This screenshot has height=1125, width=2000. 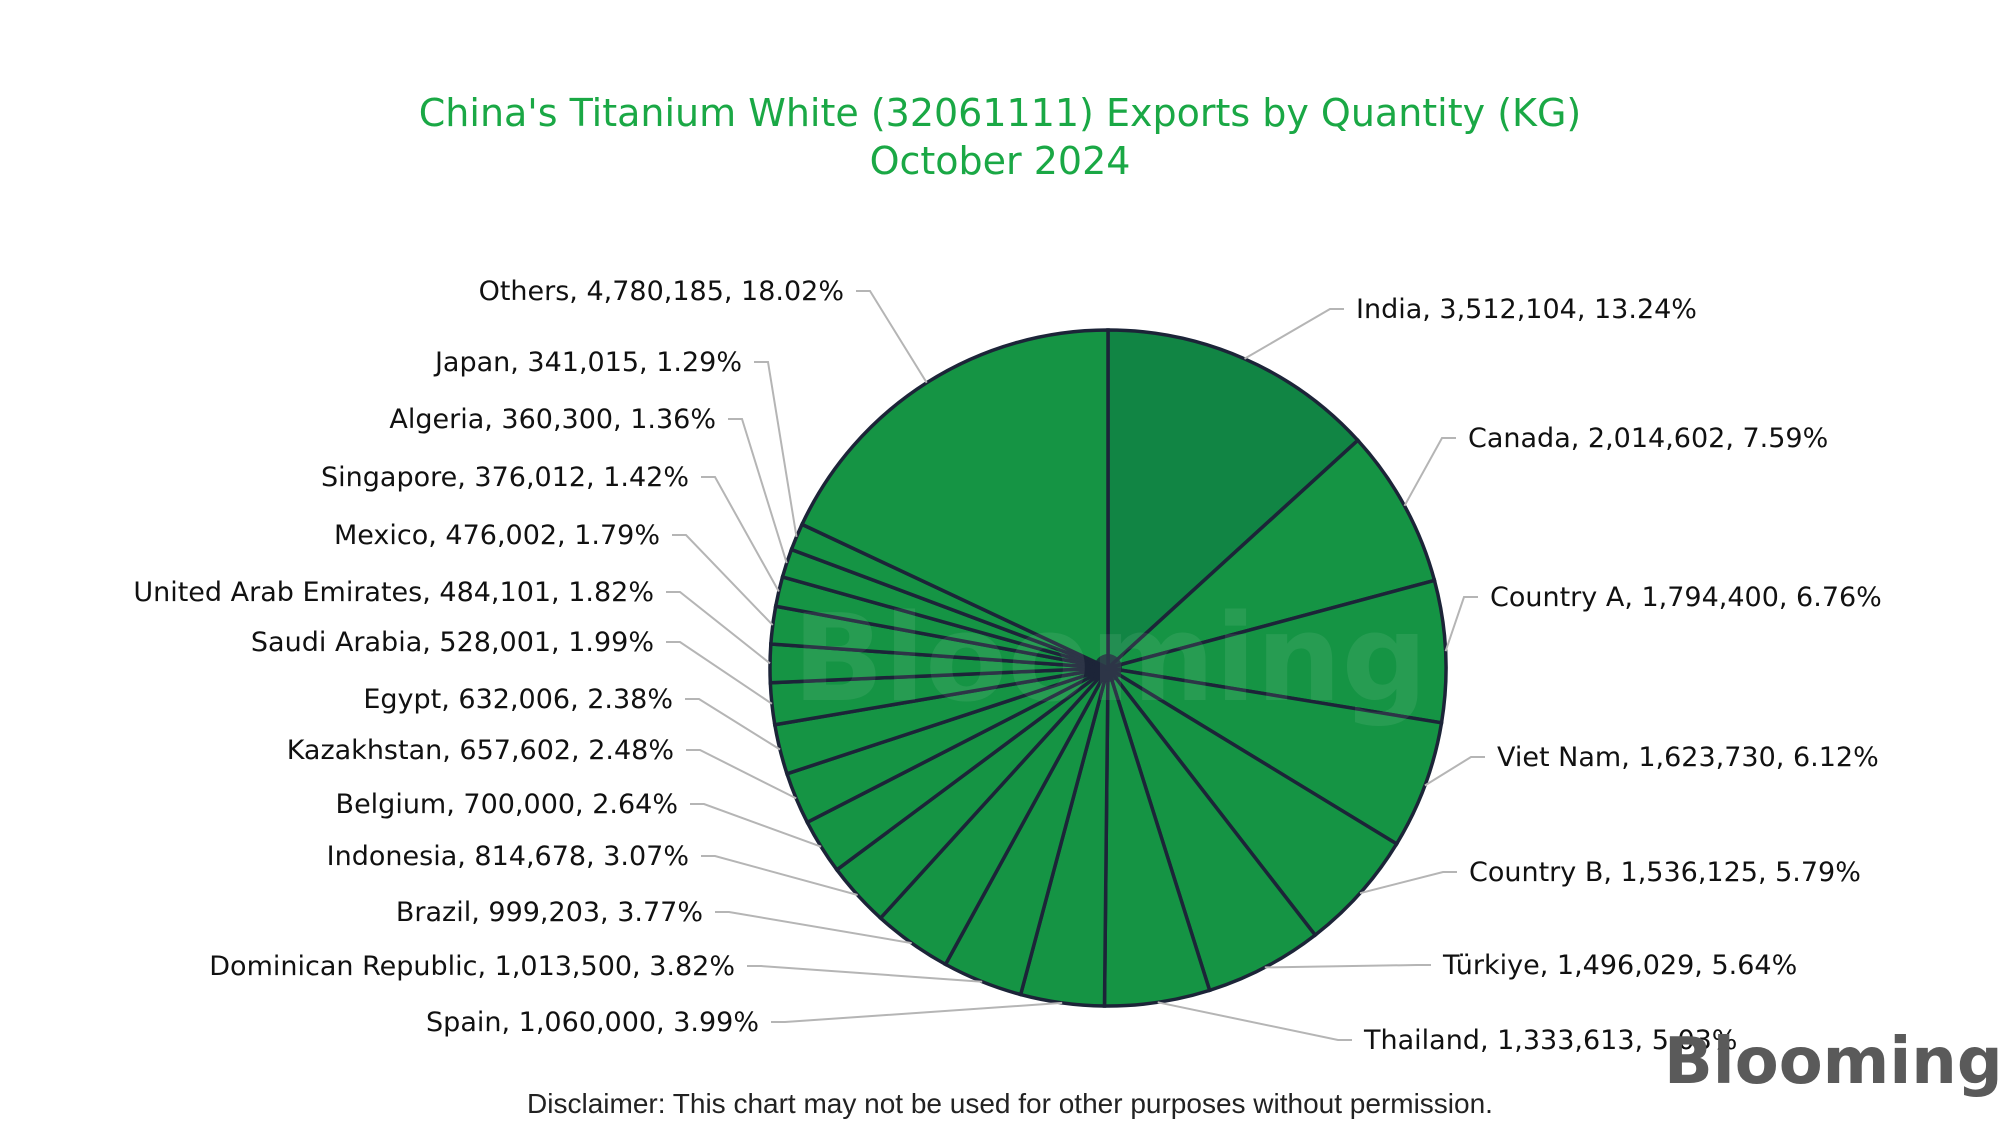 I want to click on slice-label: Egypt, 632,006, 2.38%, so click(x=518, y=699).